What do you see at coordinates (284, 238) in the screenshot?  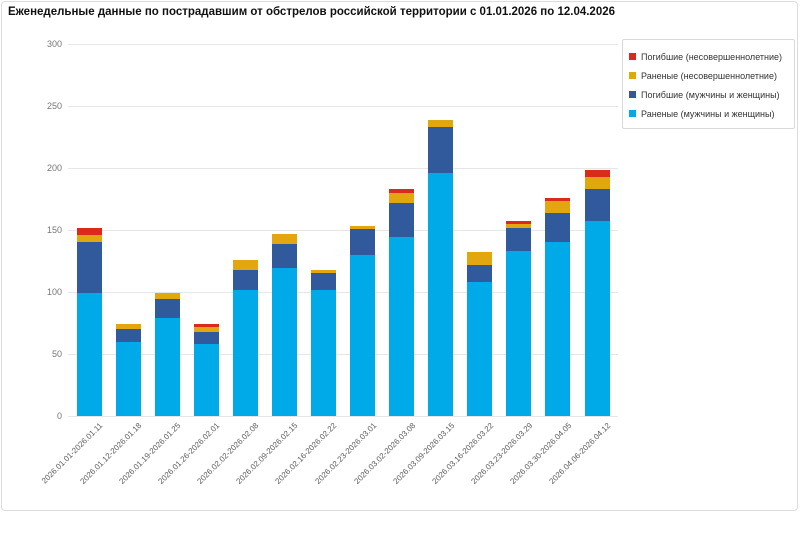 I see `bar-segment-week6-series3` at bounding box center [284, 238].